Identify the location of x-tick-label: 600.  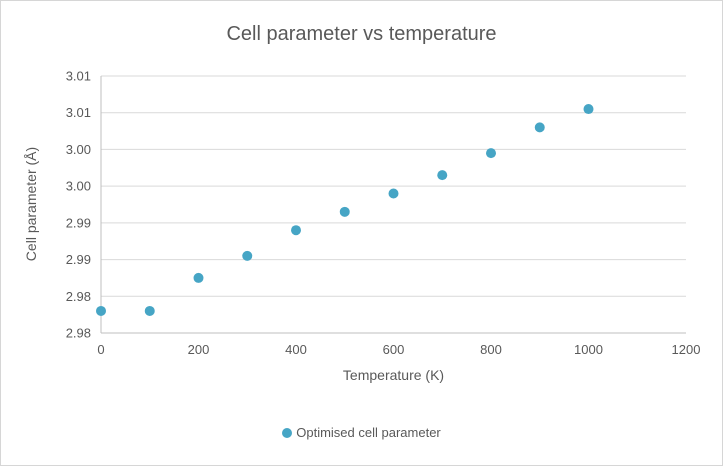
(394, 349).